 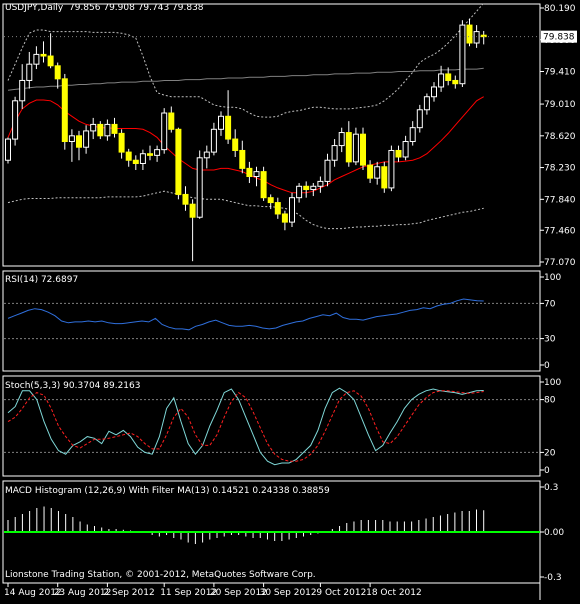 What do you see at coordinates (550, 453) in the screenshot?
I see `stoch-axis-label: 20` at bounding box center [550, 453].